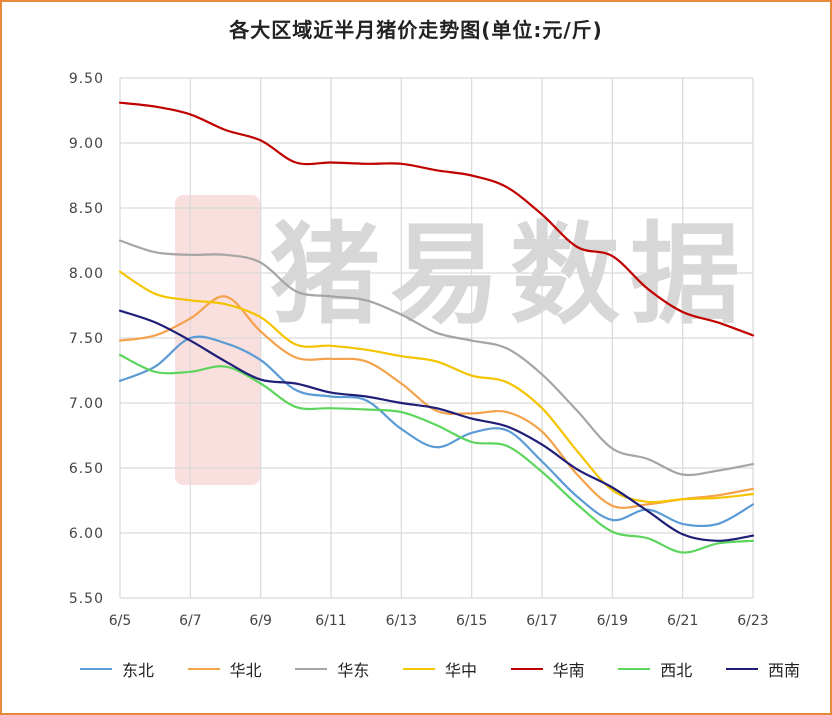 The height and width of the screenshot is (715, 832). I want to click on y-tick-label: 5.50, so click(86, 599).